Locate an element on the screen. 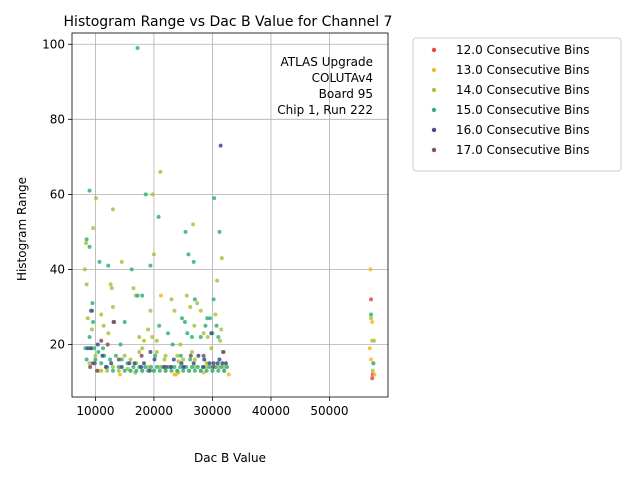  y-tick-label: 80 is located at coordinates (57, 119).